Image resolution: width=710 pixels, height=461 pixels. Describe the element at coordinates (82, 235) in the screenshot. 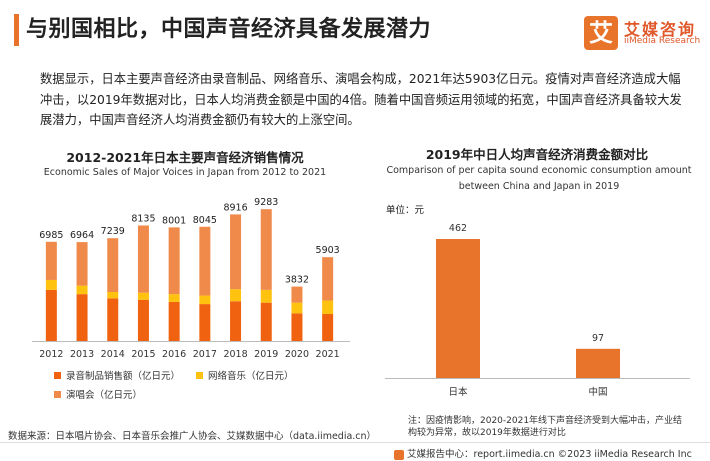

I see `bar-total-label-2013: 6964` at that location.